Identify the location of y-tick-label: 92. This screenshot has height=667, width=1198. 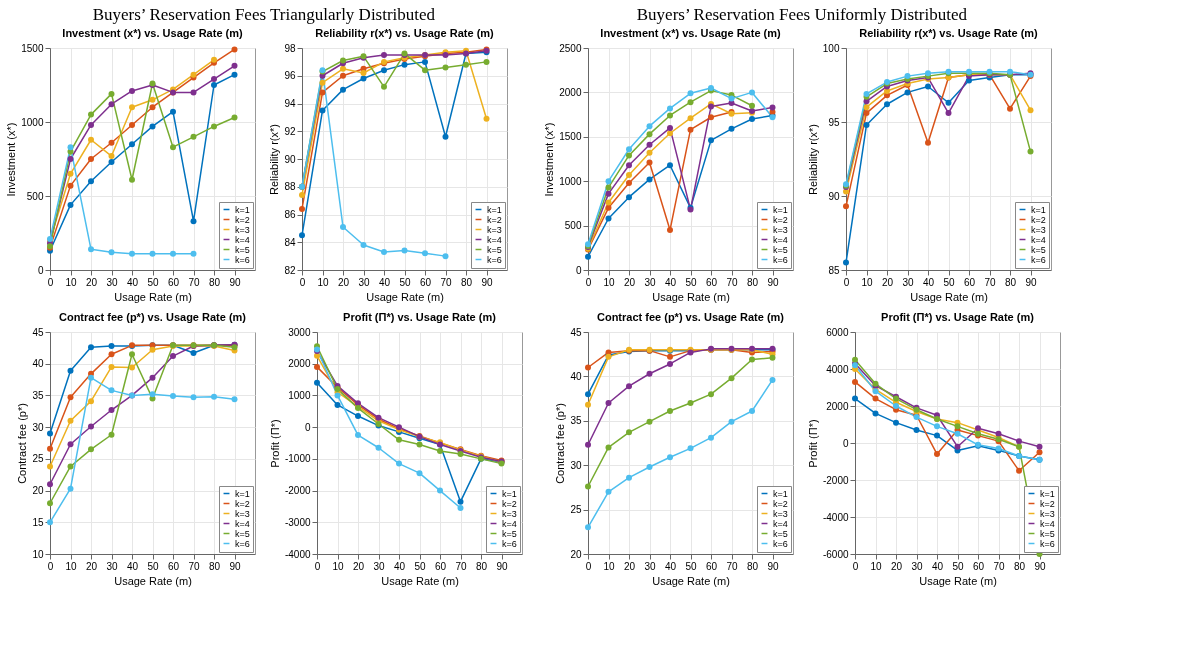
(290, 131).